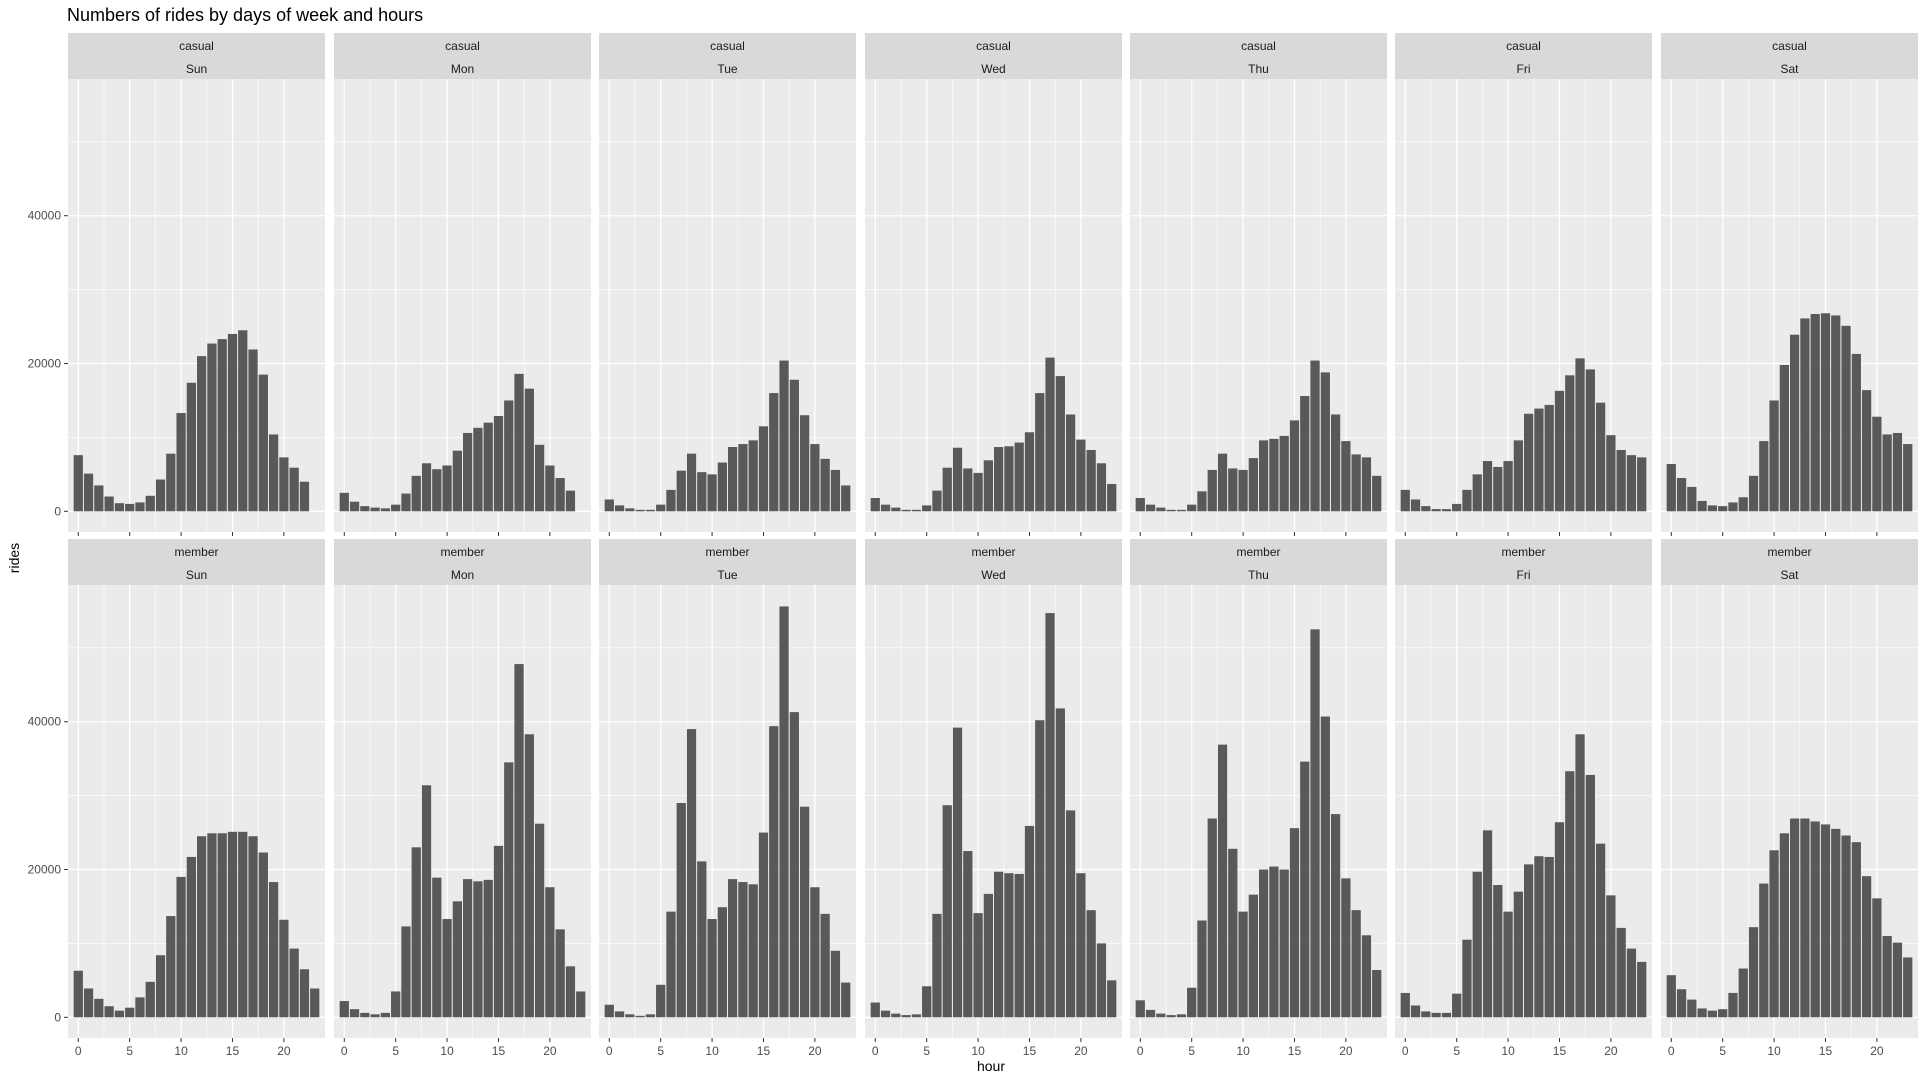 This screenshot has height=1080, width=1920. Describe the element at coordinates (1524, 575) in the screenshot. I see `strip-label-day: Fri` at that location.